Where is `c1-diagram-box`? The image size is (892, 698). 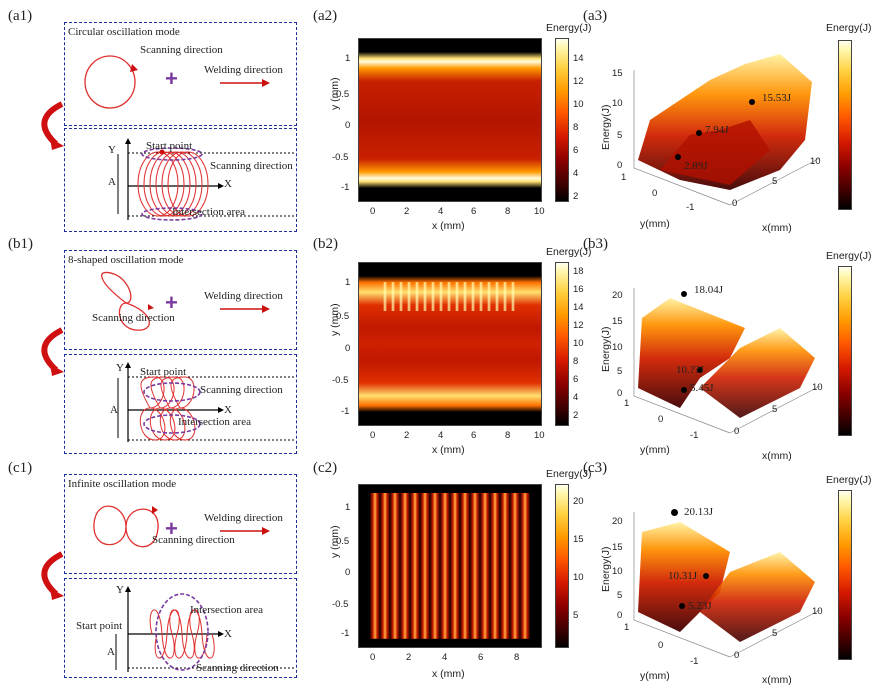
c1-diagram-box is located at coordinates (180, 628).